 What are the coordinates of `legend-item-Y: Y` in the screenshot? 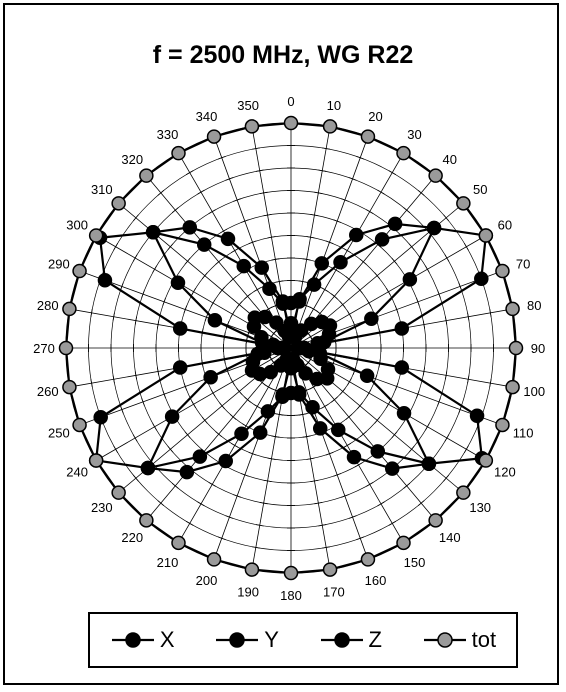 It's located at (246, 640).